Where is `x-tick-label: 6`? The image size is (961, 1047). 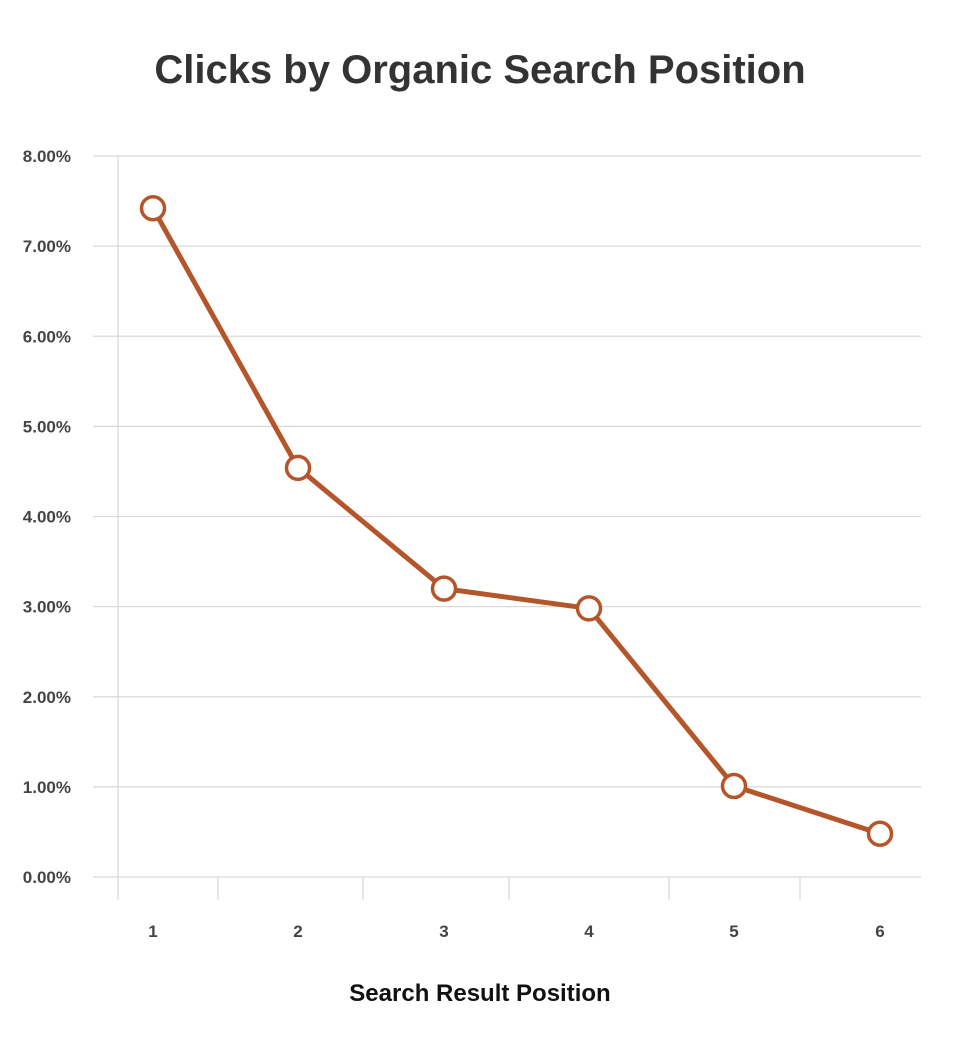
x-tick-label: 6 is located at coordinates (879, 931).